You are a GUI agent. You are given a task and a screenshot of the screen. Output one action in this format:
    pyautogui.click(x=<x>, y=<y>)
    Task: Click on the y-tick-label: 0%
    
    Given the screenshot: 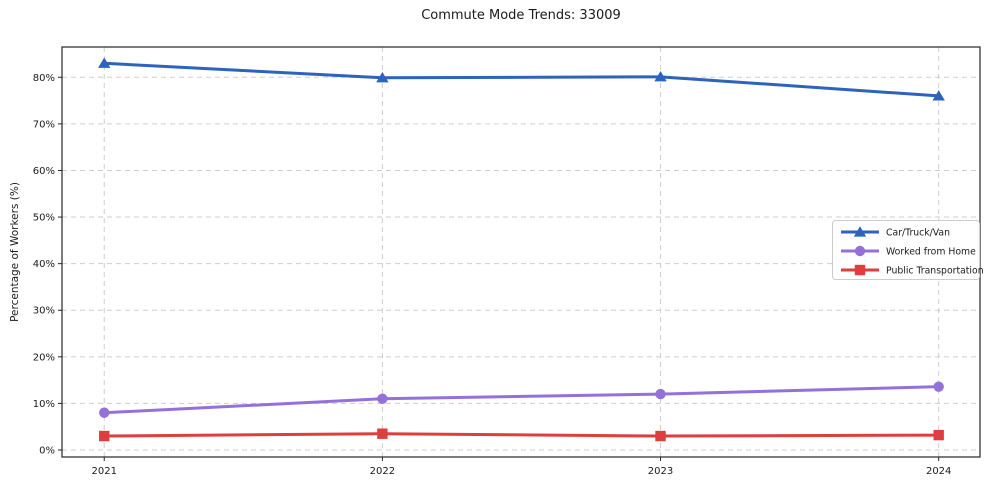 What is the action you would take?
    pyautogui.click(x=47, y=451)
    